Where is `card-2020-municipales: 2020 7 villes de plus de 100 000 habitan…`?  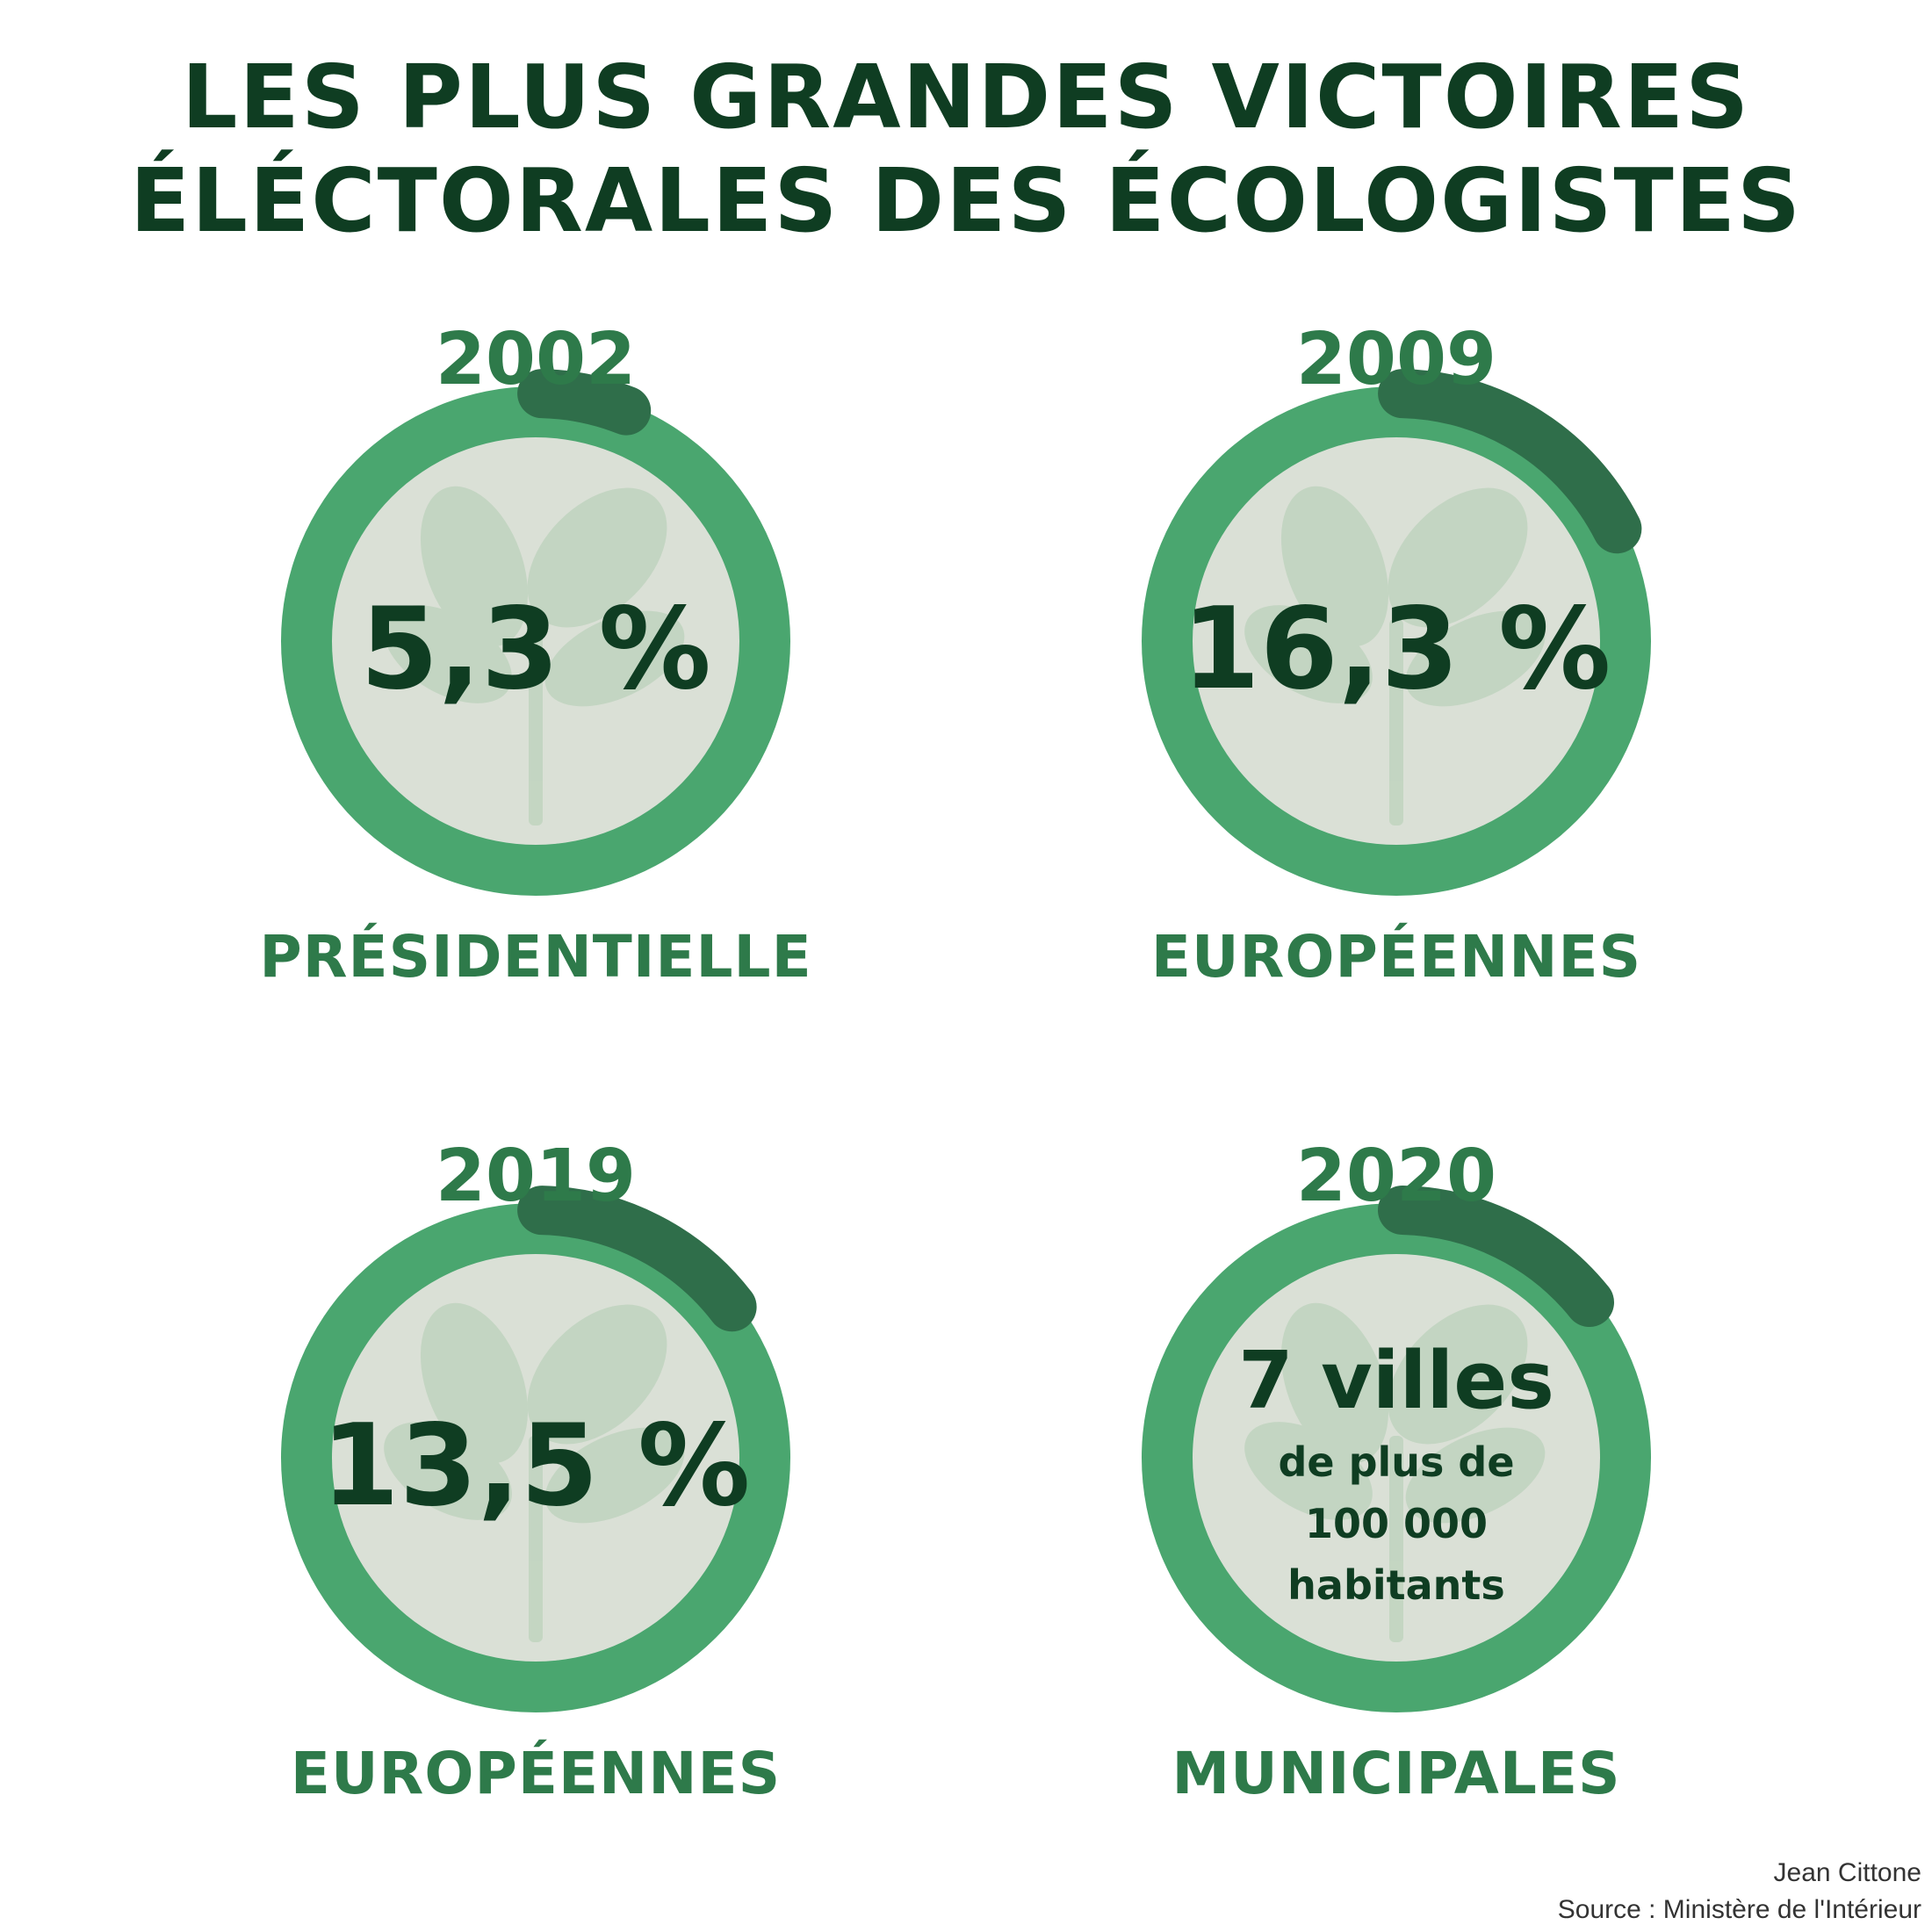 card-2020-municipales: 2020 7 villes de plus de 100 000 habitan… is located at coordinates (1397, 1515).